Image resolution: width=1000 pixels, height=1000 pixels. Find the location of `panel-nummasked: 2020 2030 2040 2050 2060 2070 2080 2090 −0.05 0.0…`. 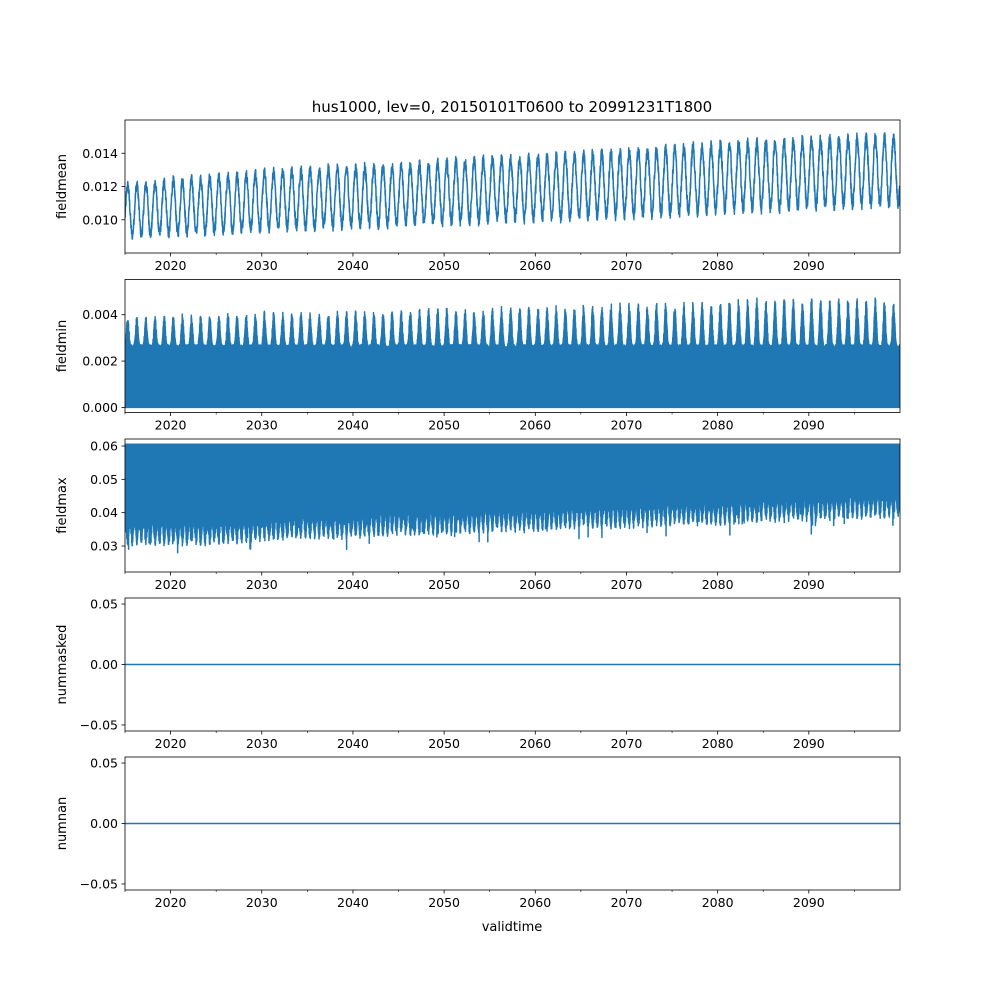

panel-nummasked: 2020 2030 2040 2050 2060 2070 2080 2090 −0.05 0.0… is located at coordinates (478, 674).